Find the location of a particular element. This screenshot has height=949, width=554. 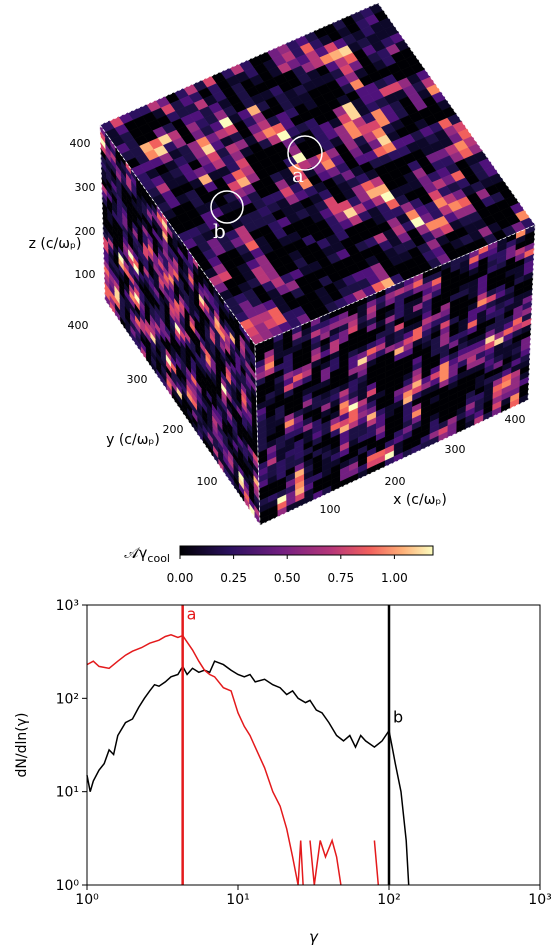

annotation: a is located at coordinates (192, 613).